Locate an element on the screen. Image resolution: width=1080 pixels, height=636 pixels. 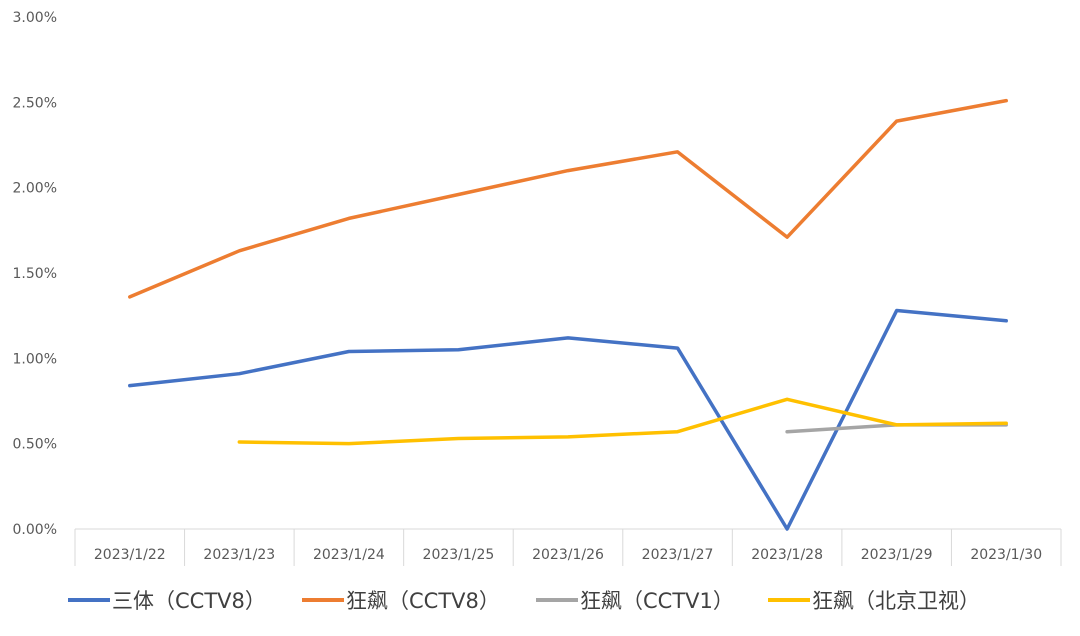
y-tick-label: 1.00% is located at coordinates (35, 359).